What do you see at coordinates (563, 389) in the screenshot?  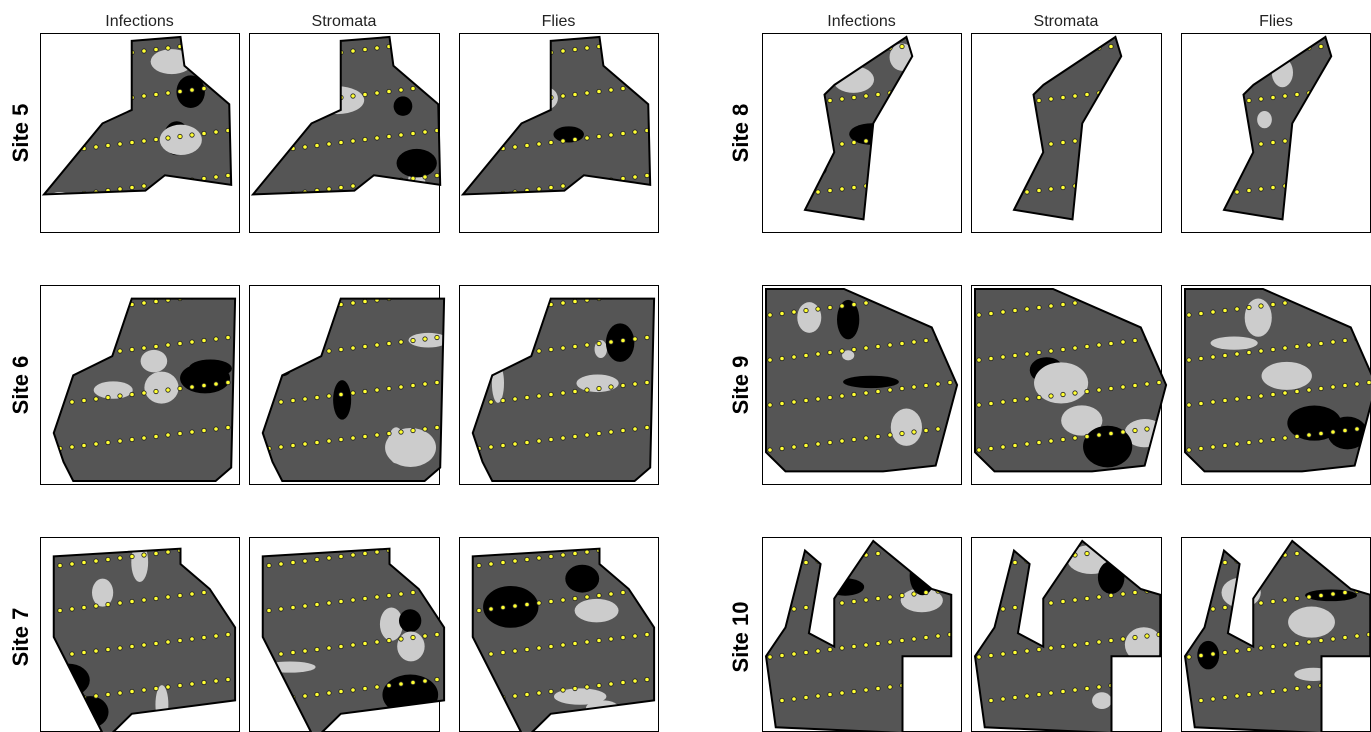 I see `field-outline` at bounding box center [563, 389].